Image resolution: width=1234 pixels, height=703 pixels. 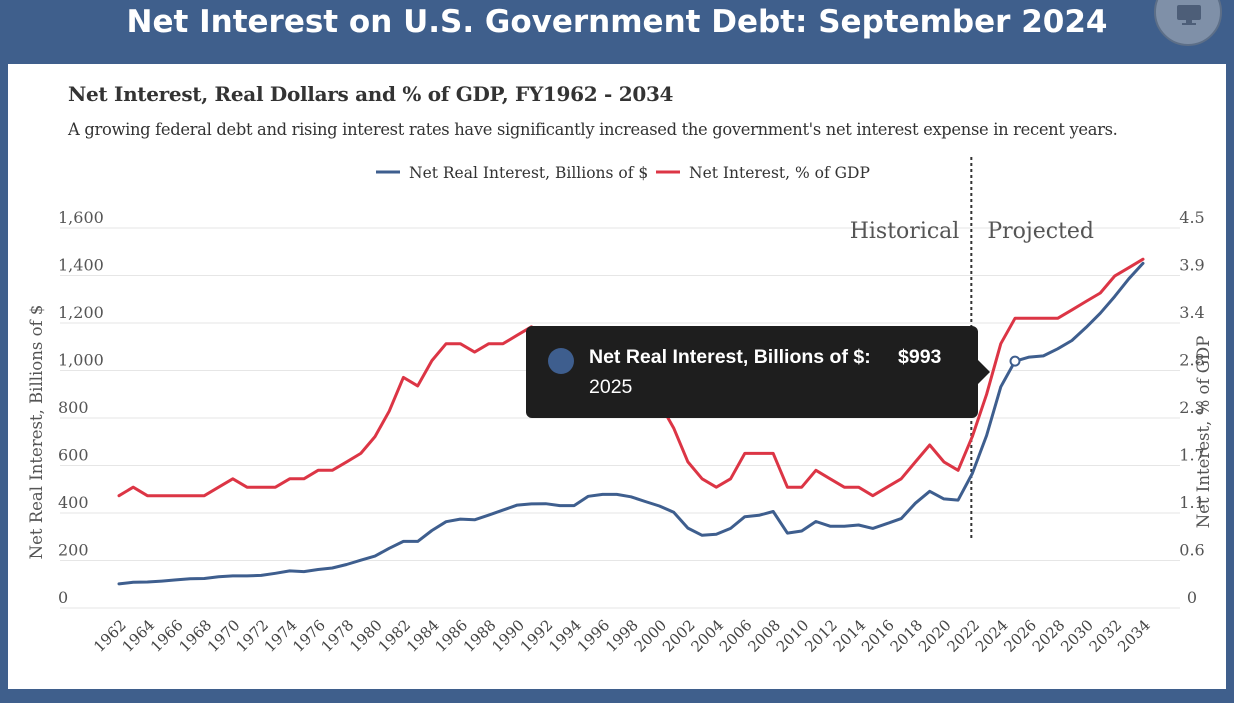 What do you see at coordinates (224, 636) in the screenshot?
I see `x-tick-label: 1970` at bounding box center [224, 636].